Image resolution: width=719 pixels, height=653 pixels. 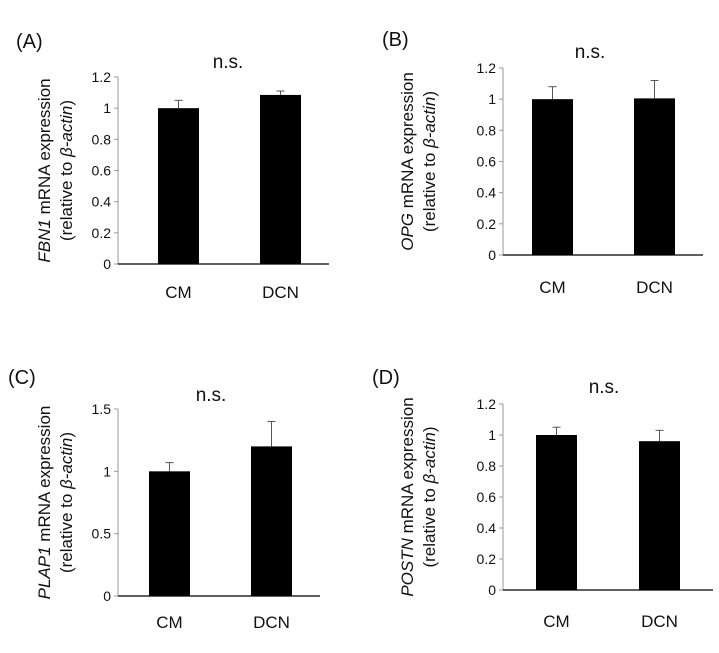 I want to click on y-axis-label-gene: OPG, so click(x=407, y=232).